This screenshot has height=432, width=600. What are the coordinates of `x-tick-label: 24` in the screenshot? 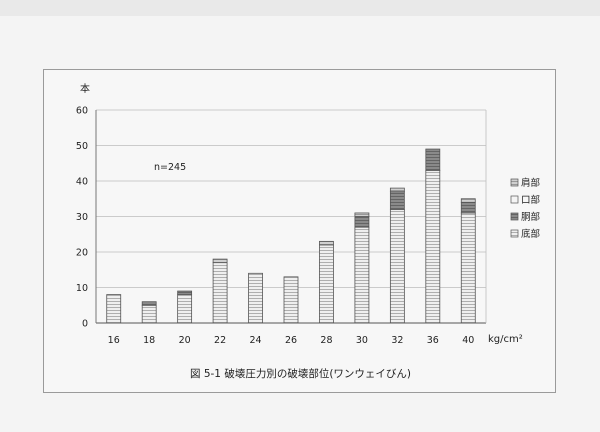 It's located at (255, 340).